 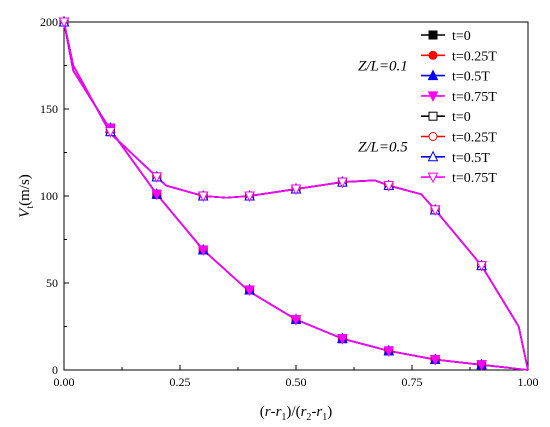 I want to click on x-tick-label: 0.25, so click(x=180, y=382).